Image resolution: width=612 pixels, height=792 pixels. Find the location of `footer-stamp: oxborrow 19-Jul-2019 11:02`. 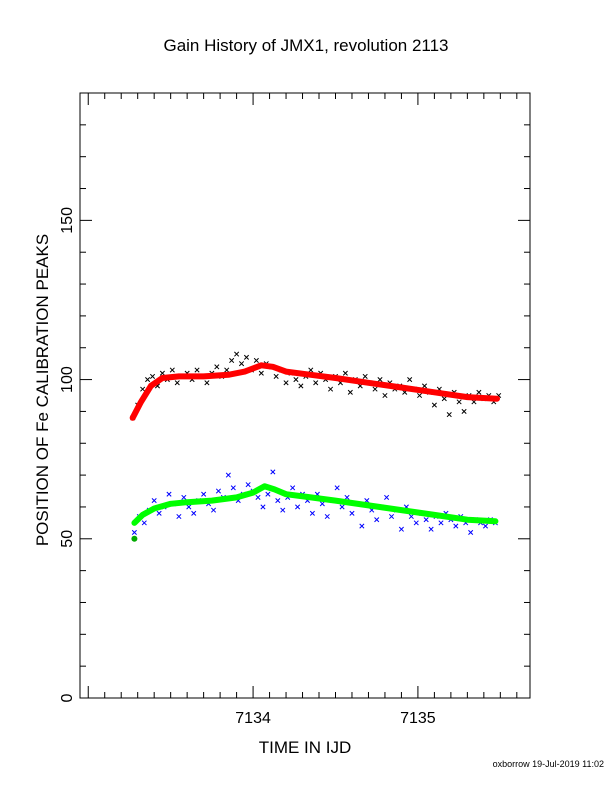

footer-stamp: oxborrow 19-Jul-2019 11:02 is located at coordinates (548, 764).